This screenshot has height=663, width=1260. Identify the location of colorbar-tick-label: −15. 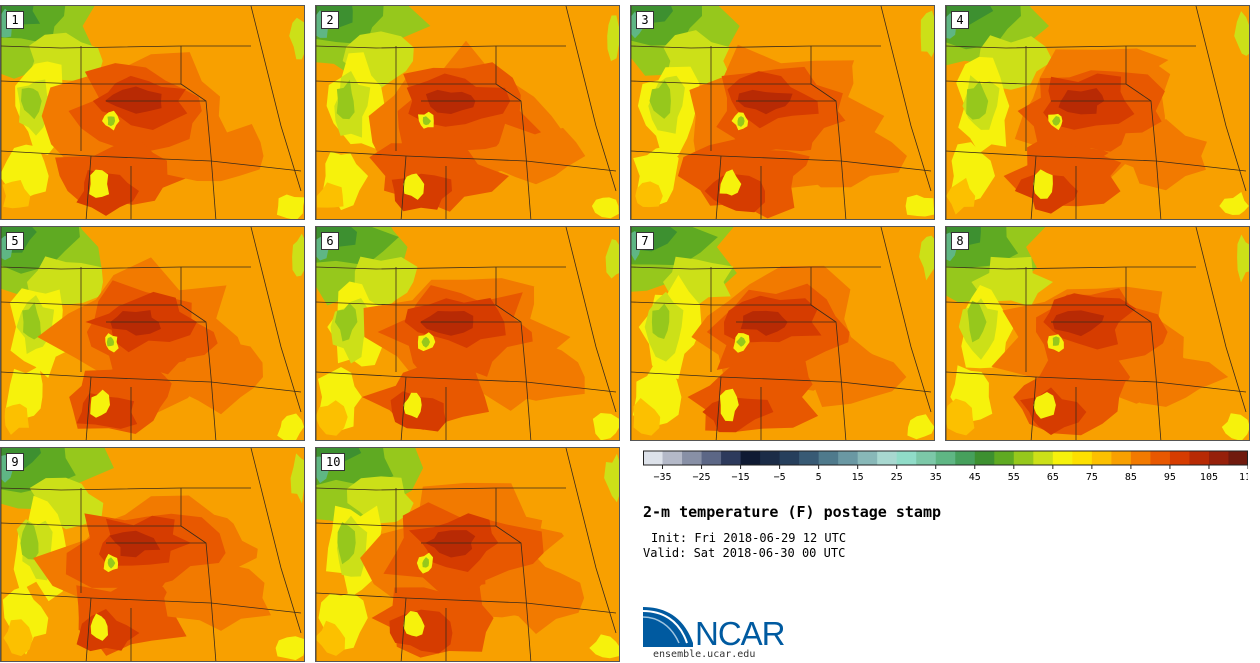
(741, 477).